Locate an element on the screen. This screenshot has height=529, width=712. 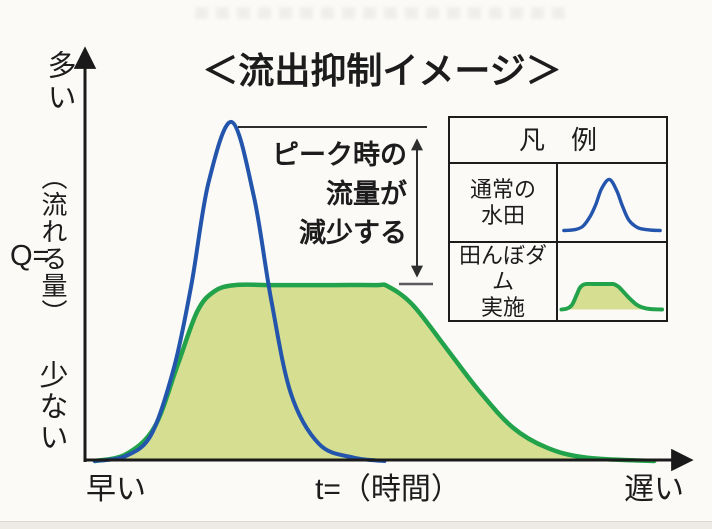
legend-normal-paddy-mini-chart is located at coordinates (612, 205).